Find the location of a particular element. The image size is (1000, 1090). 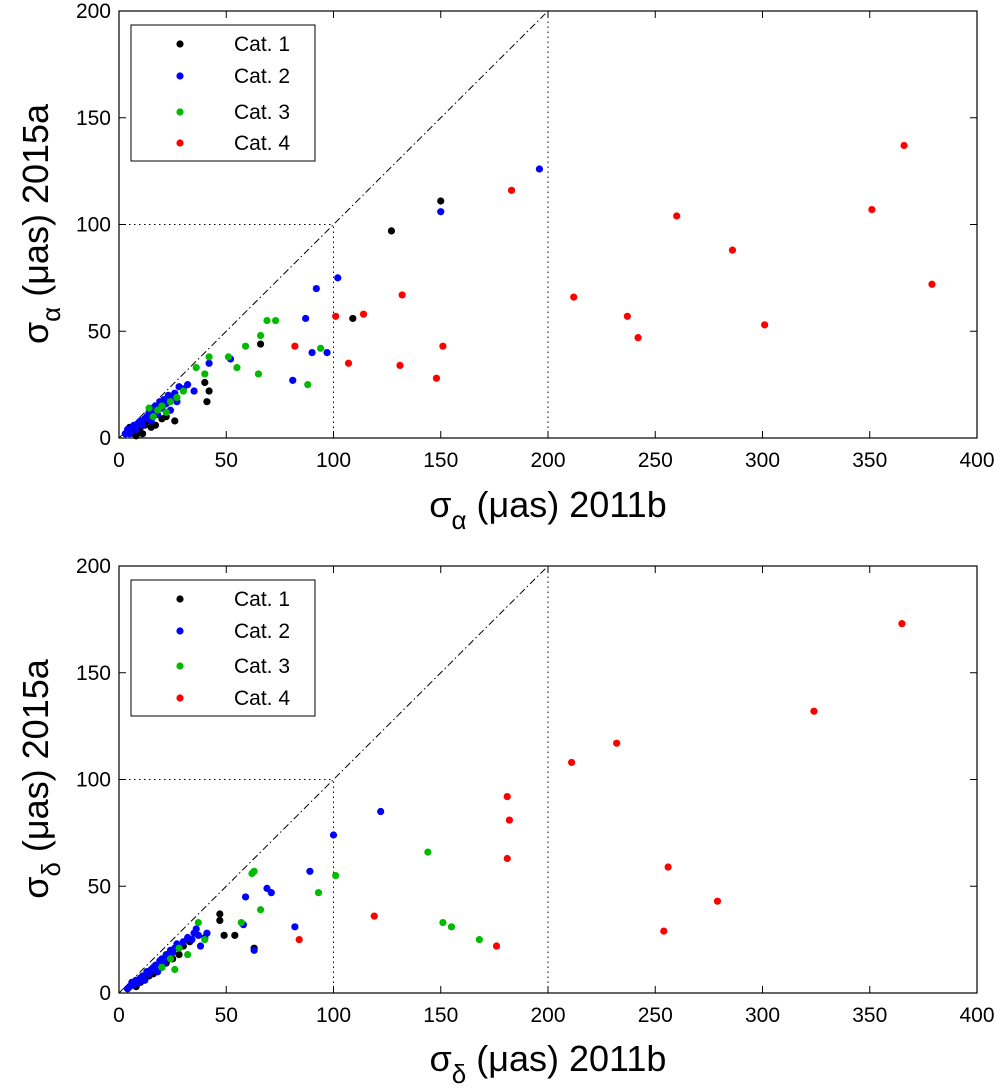

x-tick-label: 350 is located at coordinates (869, 1015).